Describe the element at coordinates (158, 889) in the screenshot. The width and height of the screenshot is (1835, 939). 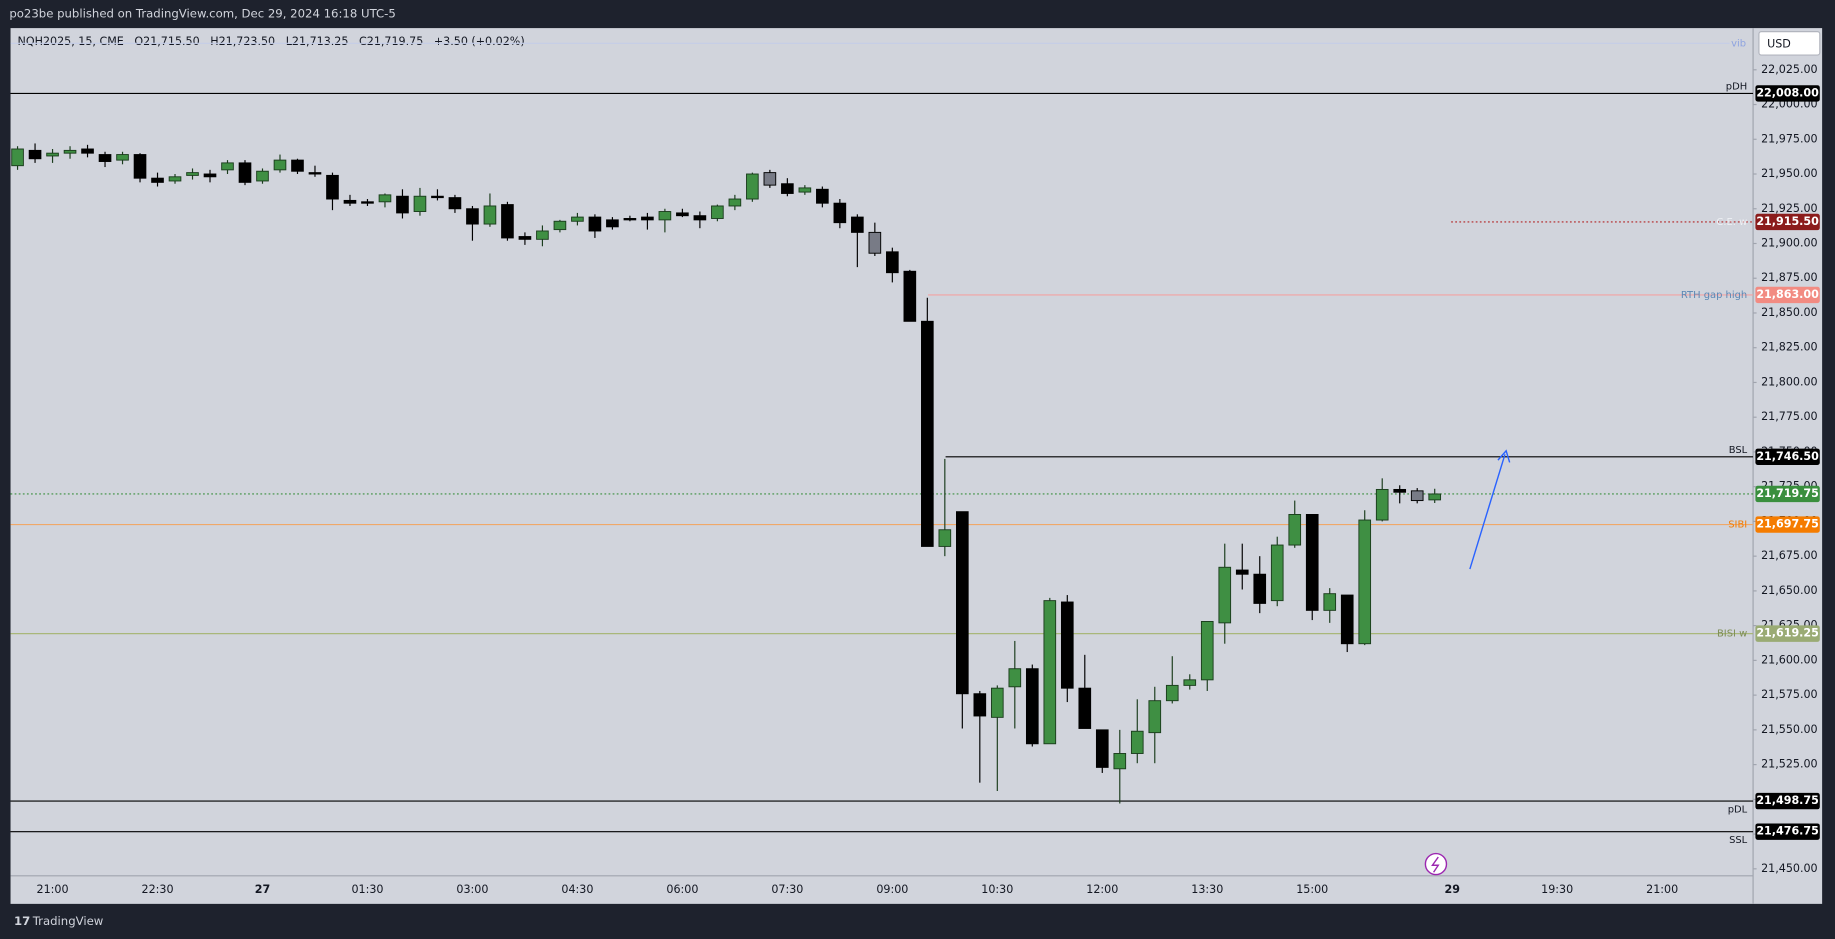
I see `x-tick-label: 22:30` at that location.